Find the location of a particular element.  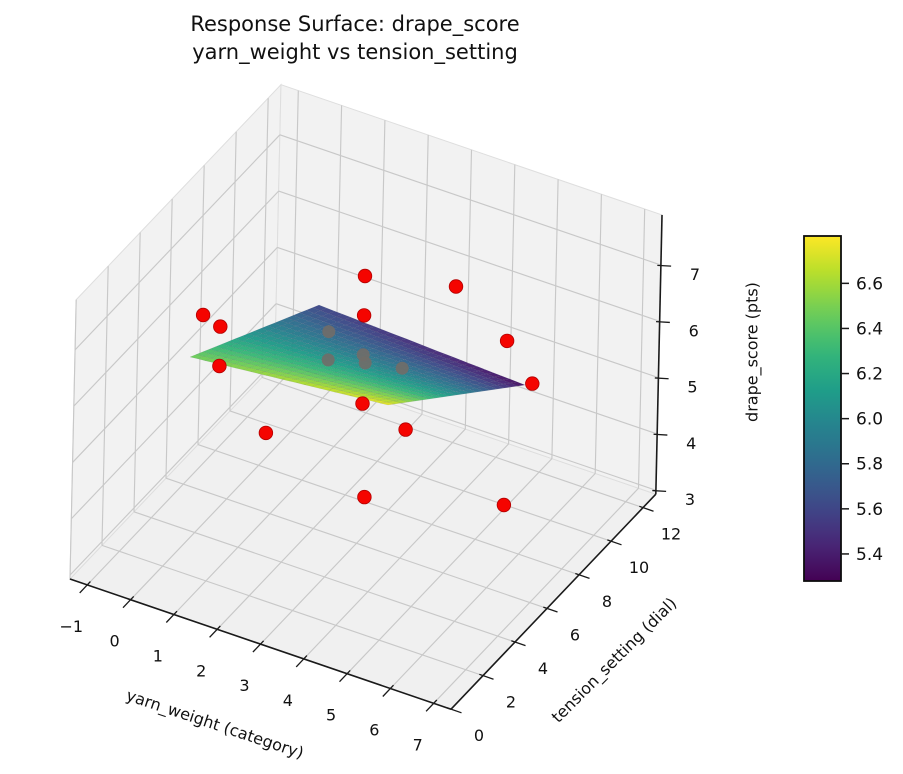

colorbar-ticks is located at coordinates (845, 418).